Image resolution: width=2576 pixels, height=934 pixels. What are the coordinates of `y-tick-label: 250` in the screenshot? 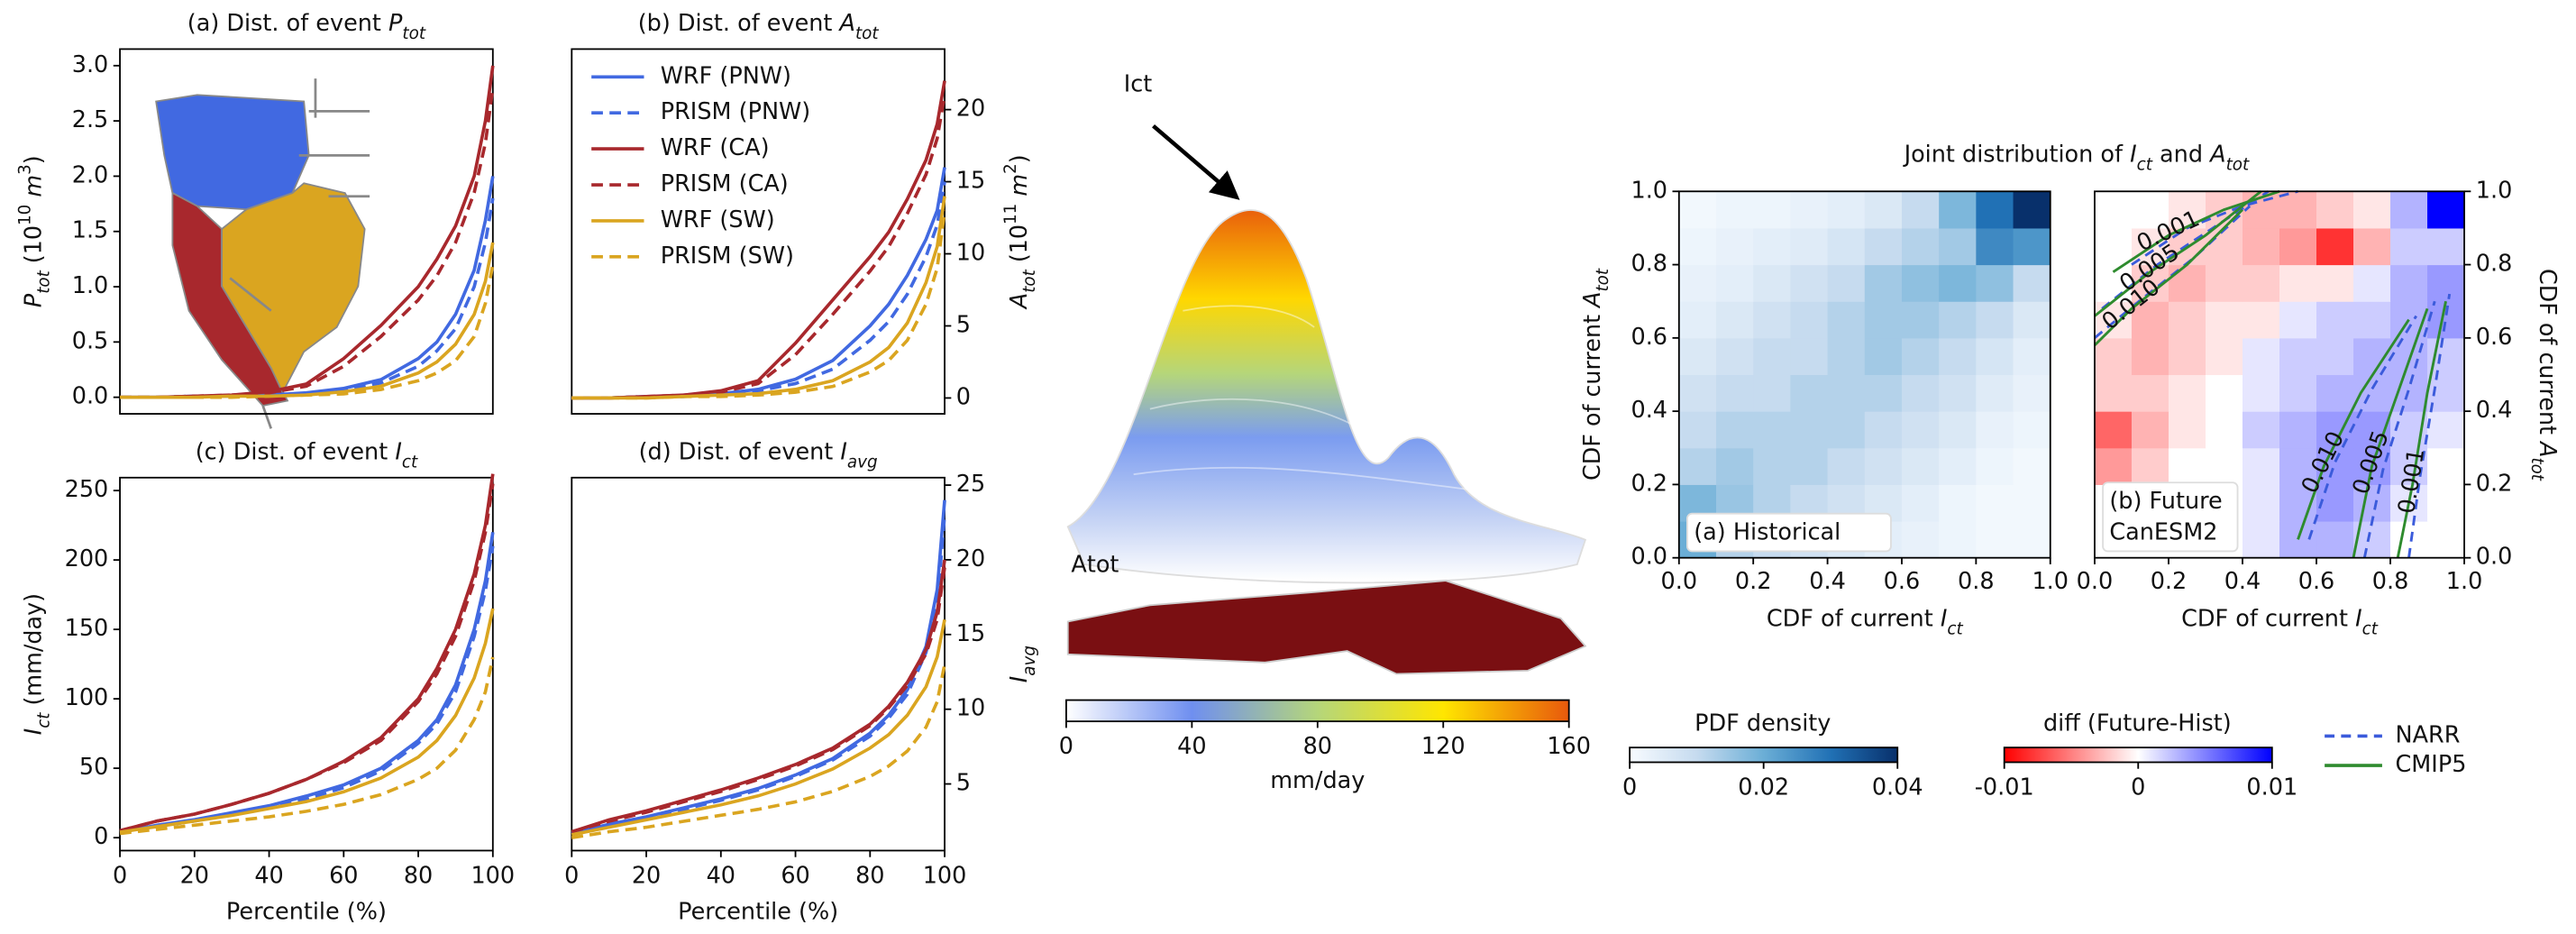 It's located at (87, 489).